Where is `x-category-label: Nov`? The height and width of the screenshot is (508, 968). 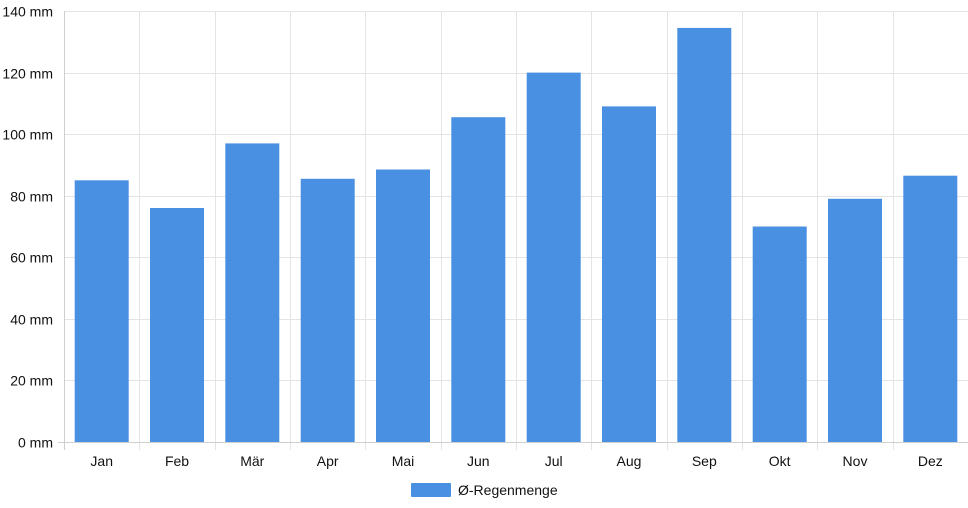
x-category-label: Nov is located at coordinates (855, 461).